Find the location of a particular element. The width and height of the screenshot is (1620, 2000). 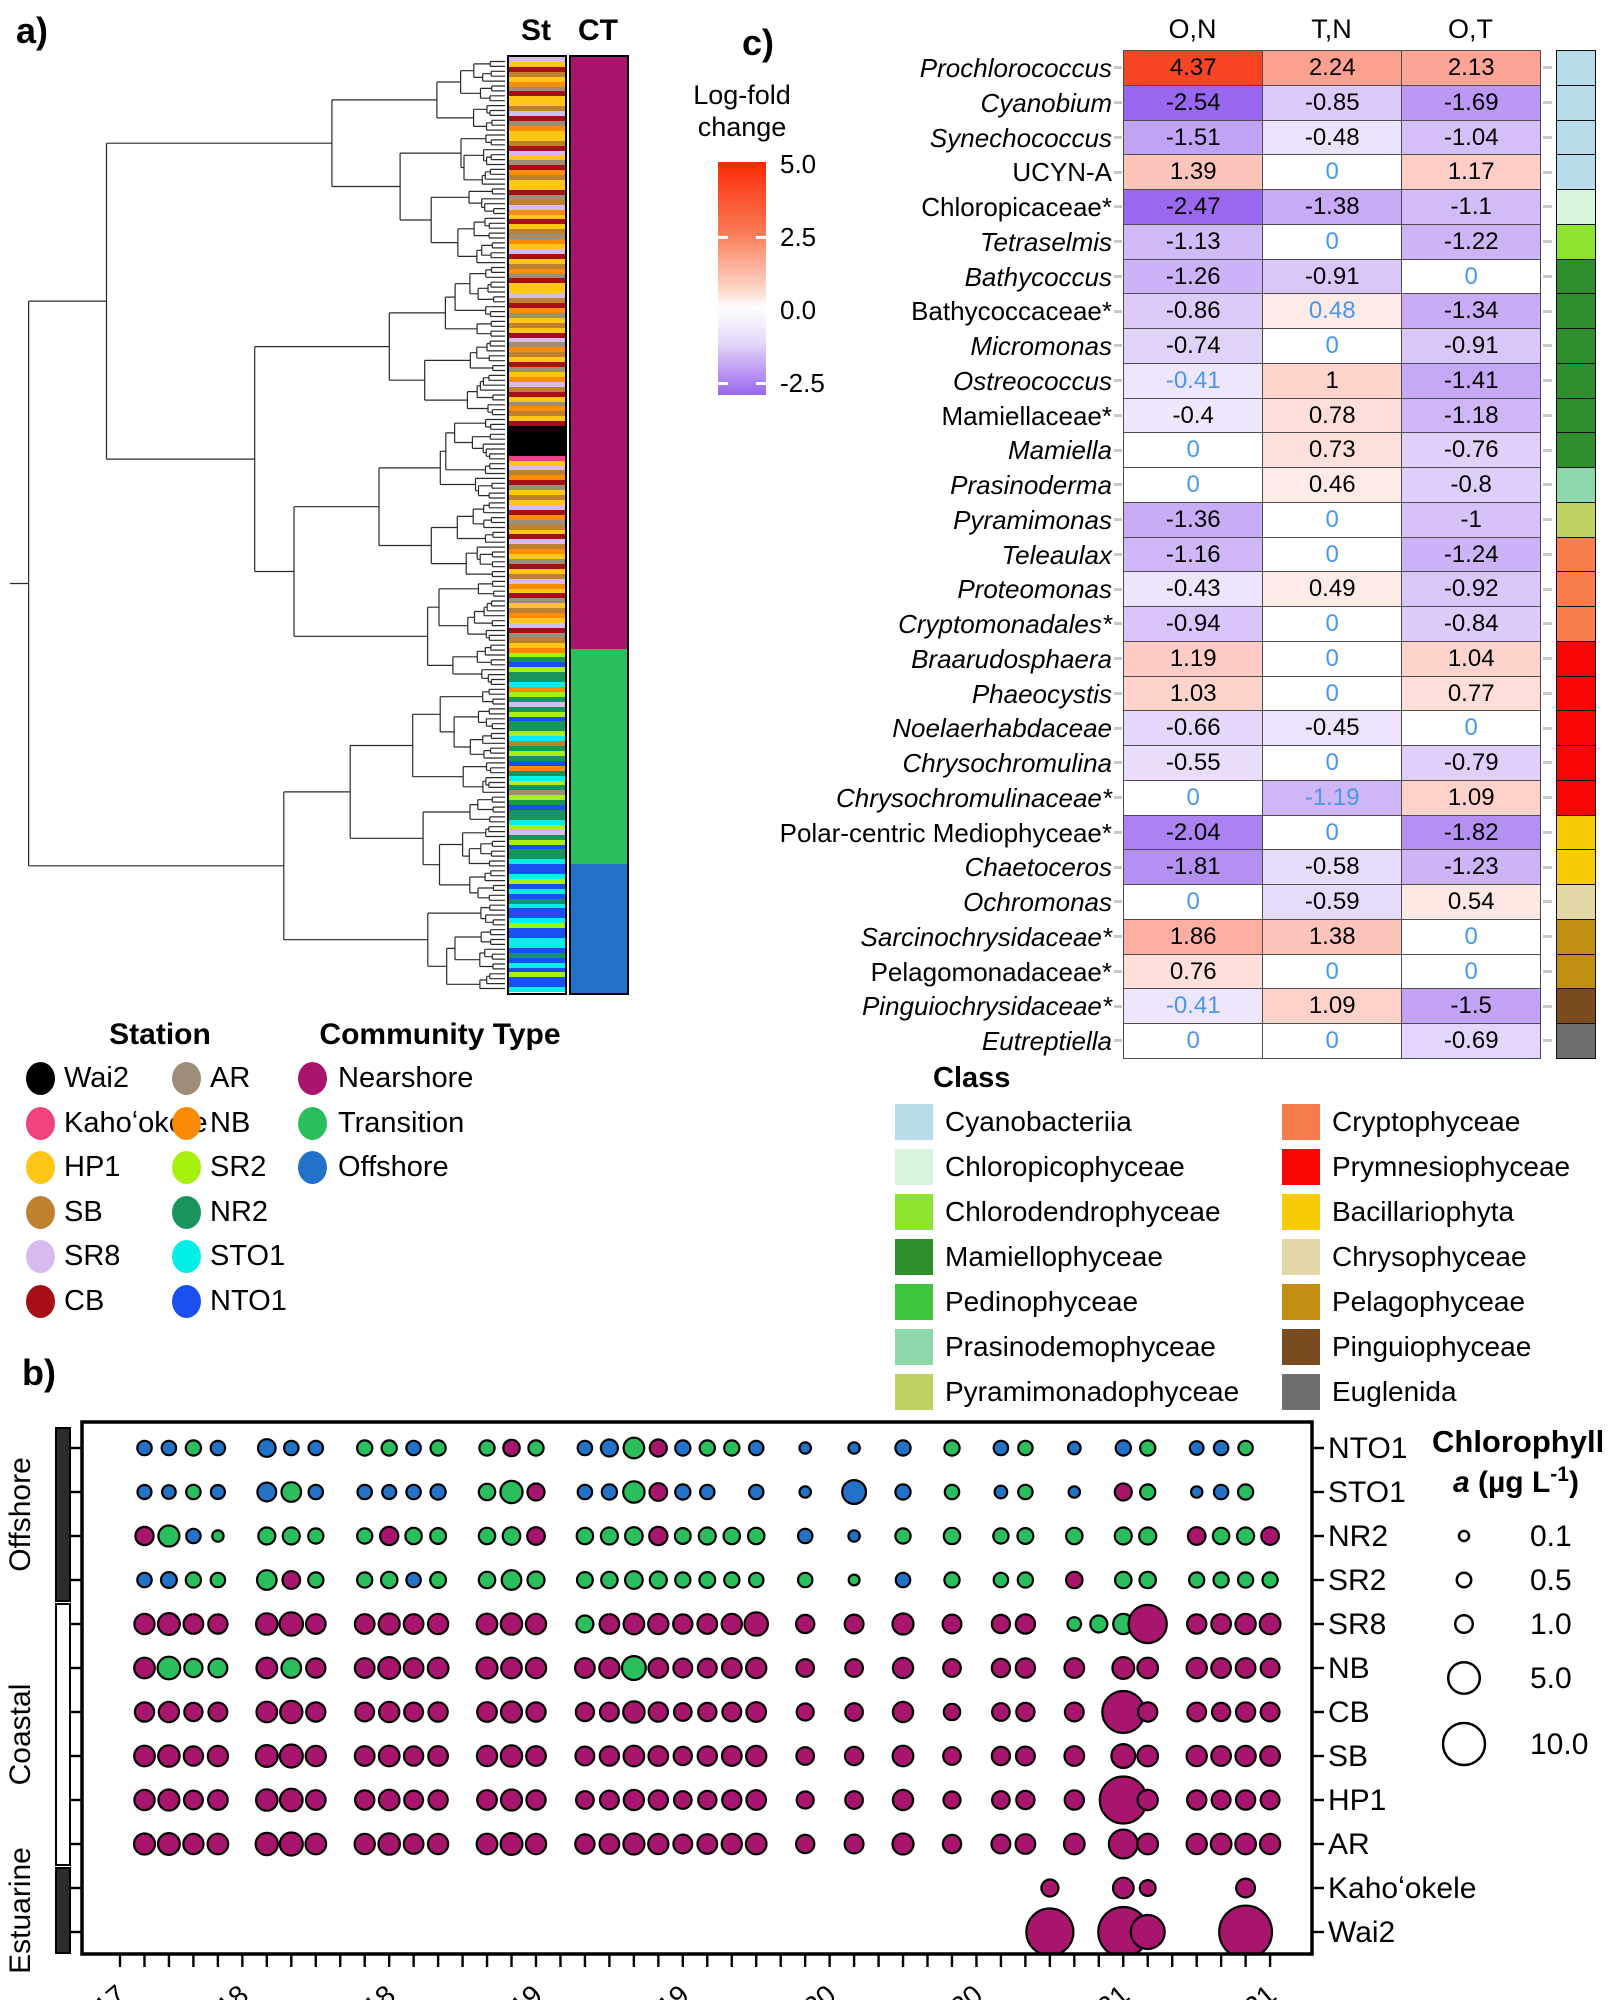

class-label: Chloropicophyceae is located at coordinates (1065, 1166).